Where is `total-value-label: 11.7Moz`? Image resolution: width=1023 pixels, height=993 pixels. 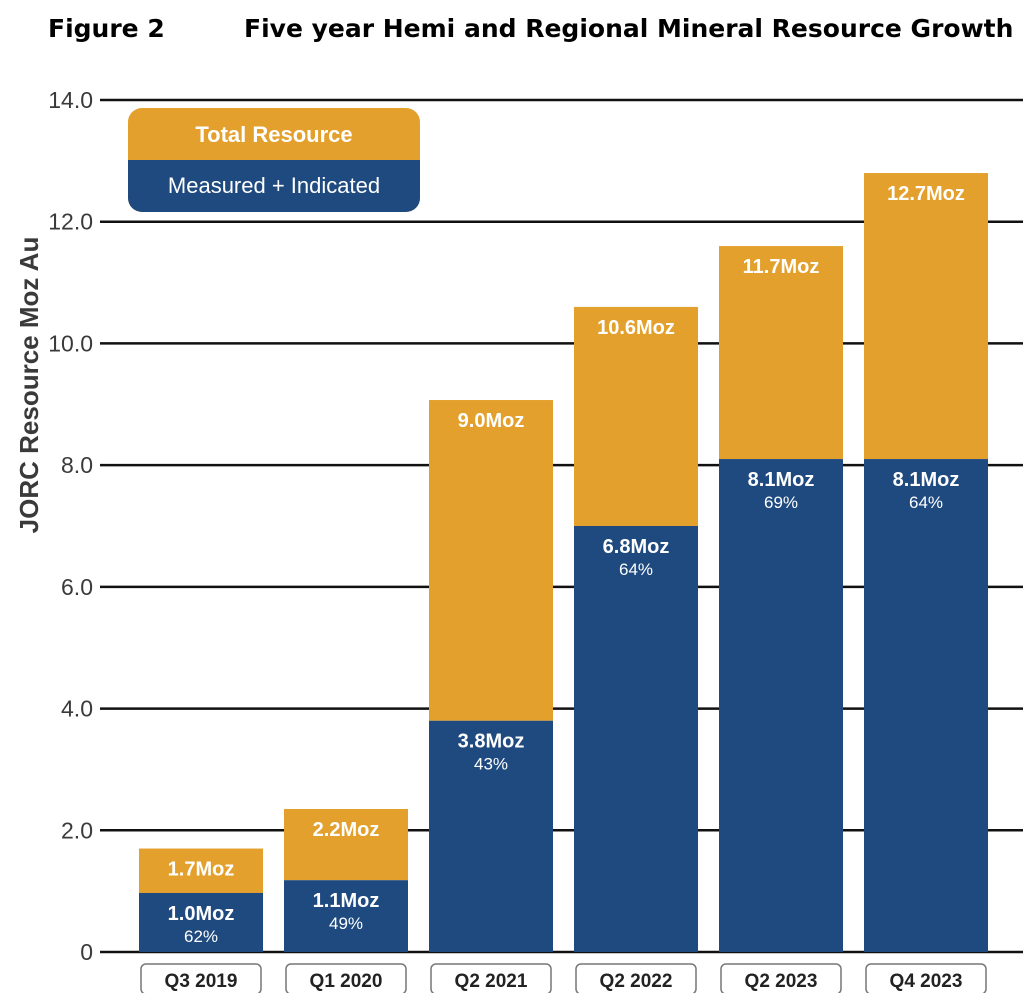 total-value-label: 11.7Moz is located at coordinates (781, 267).